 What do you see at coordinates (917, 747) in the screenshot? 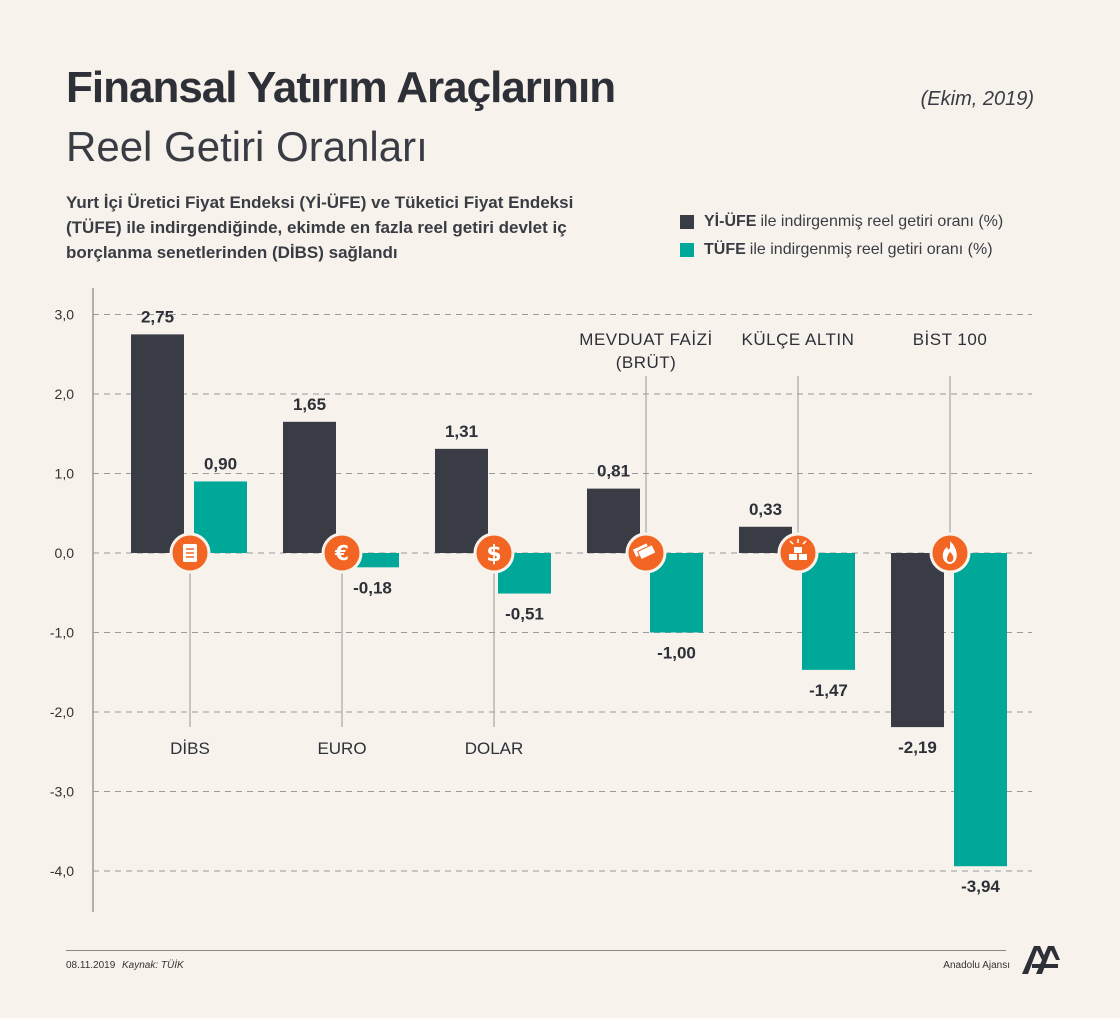
I see `data-label: -2,19` at bounding box center [917, 747].